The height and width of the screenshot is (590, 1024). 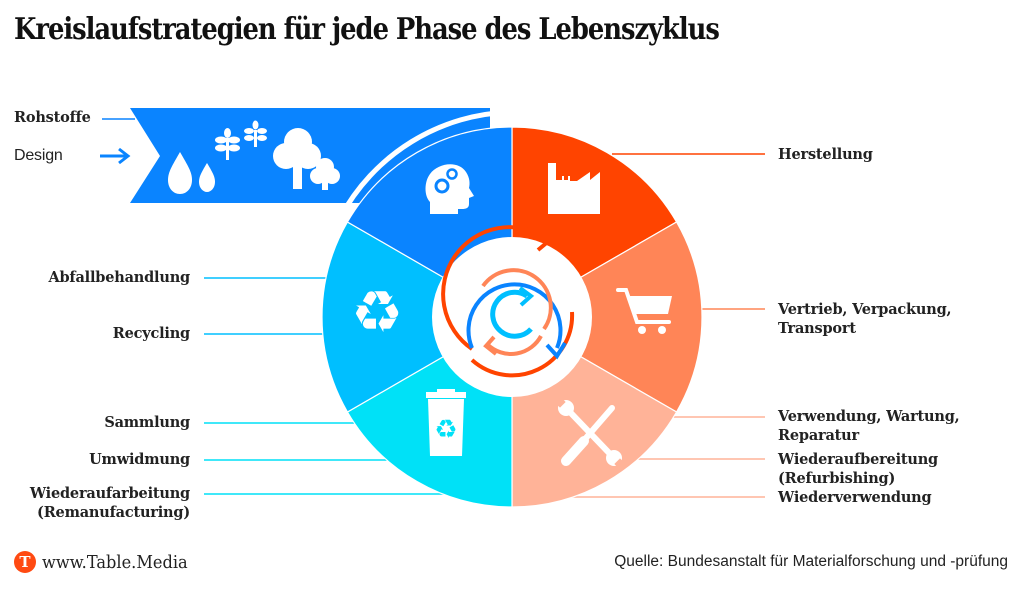 I want to click on circular-arrows-icon, so click(x=508, y=301).